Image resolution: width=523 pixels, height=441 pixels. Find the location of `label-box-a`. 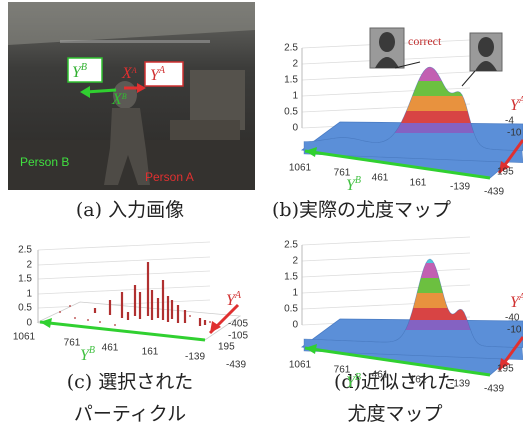

label-box-a is located at coordinates (164, 74).